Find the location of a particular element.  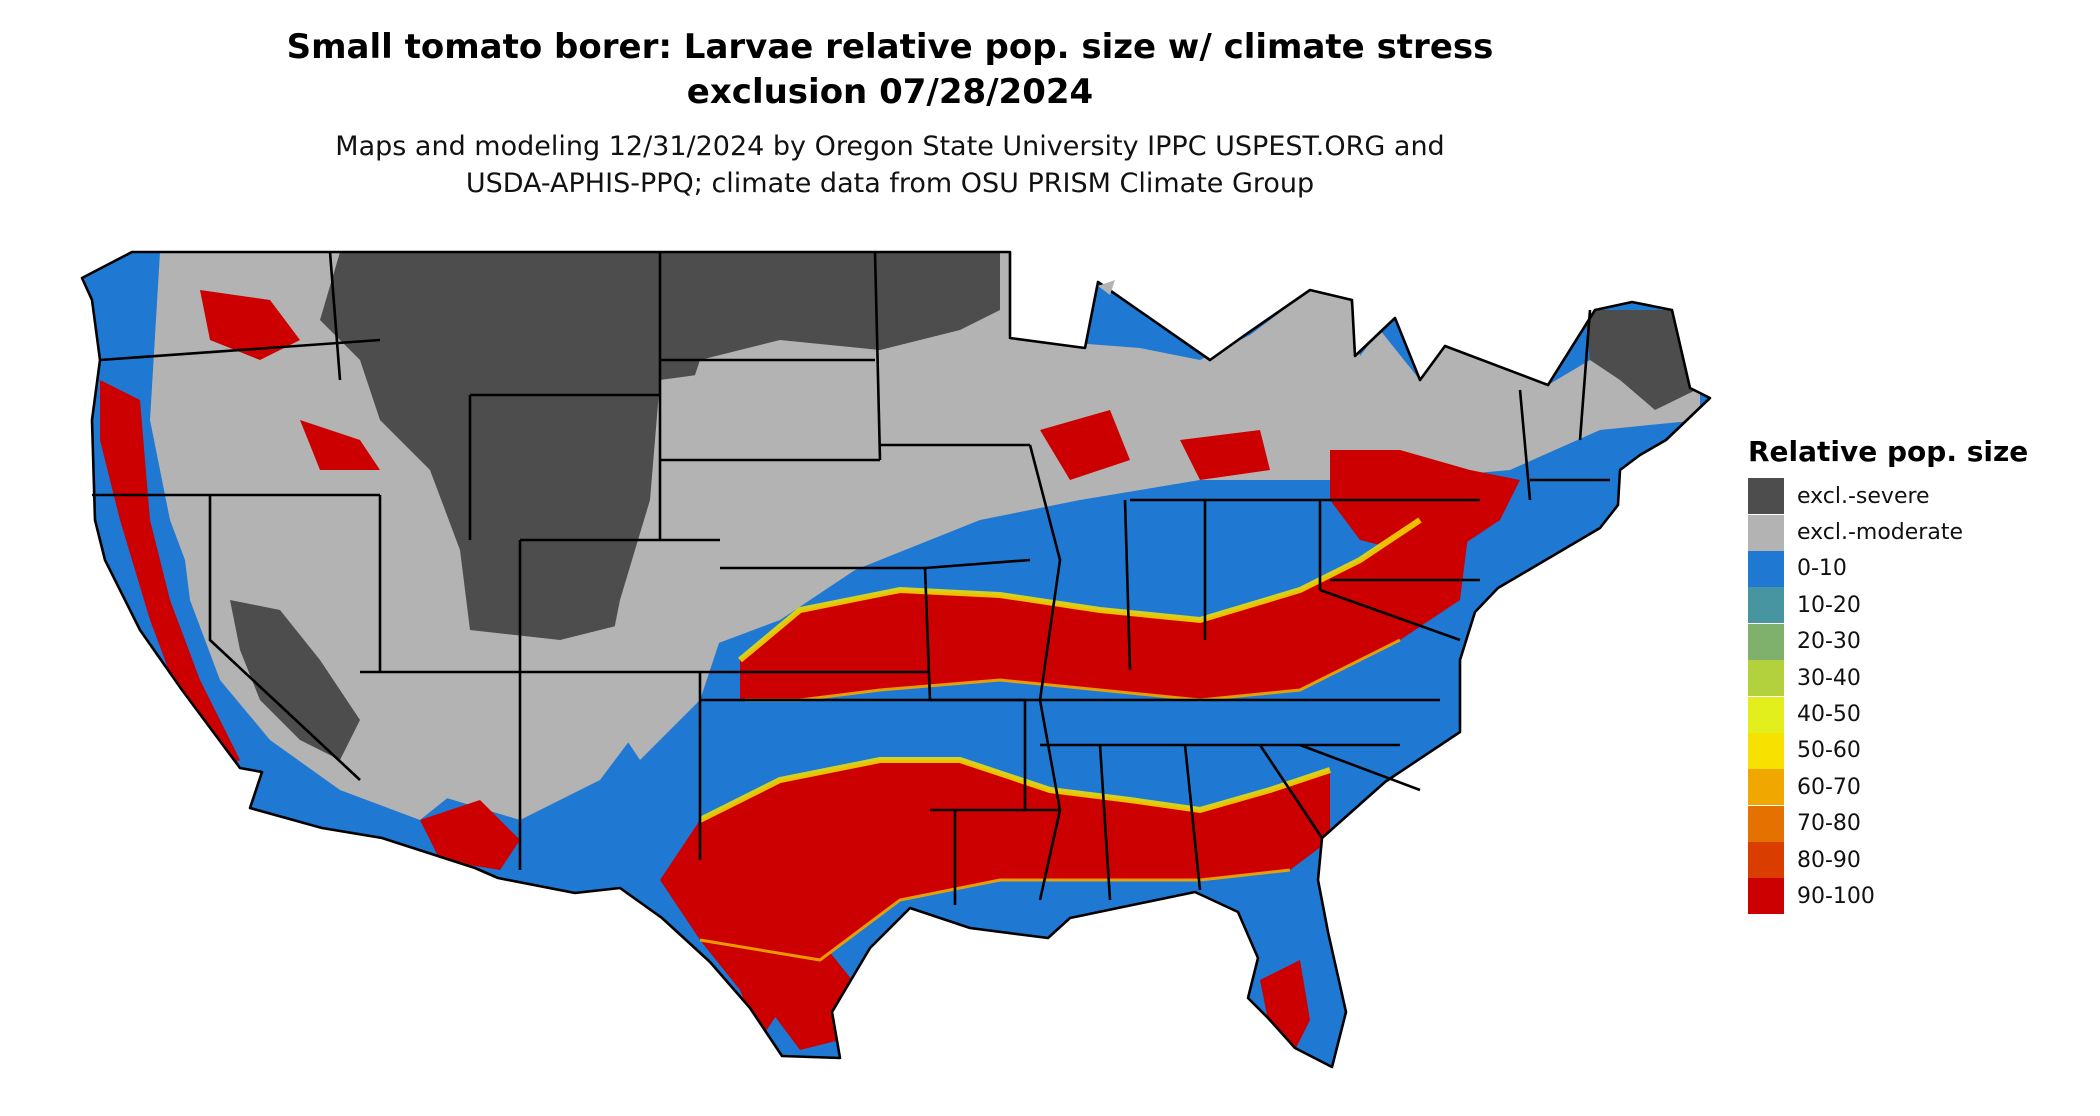

legend-label: 70-80 is located at coordinates (1829, 824).